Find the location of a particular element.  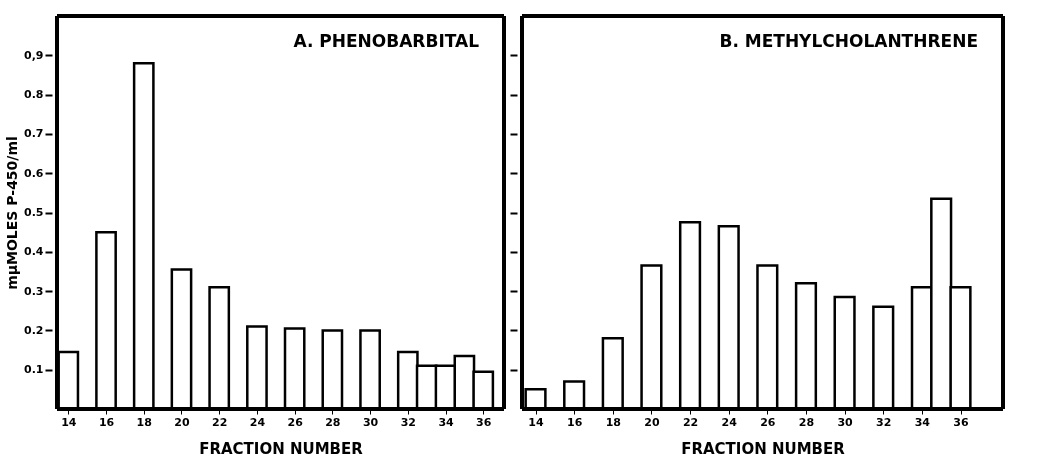

annotation: A. PHENOBARBITAL is located at coordinates (386, 41).